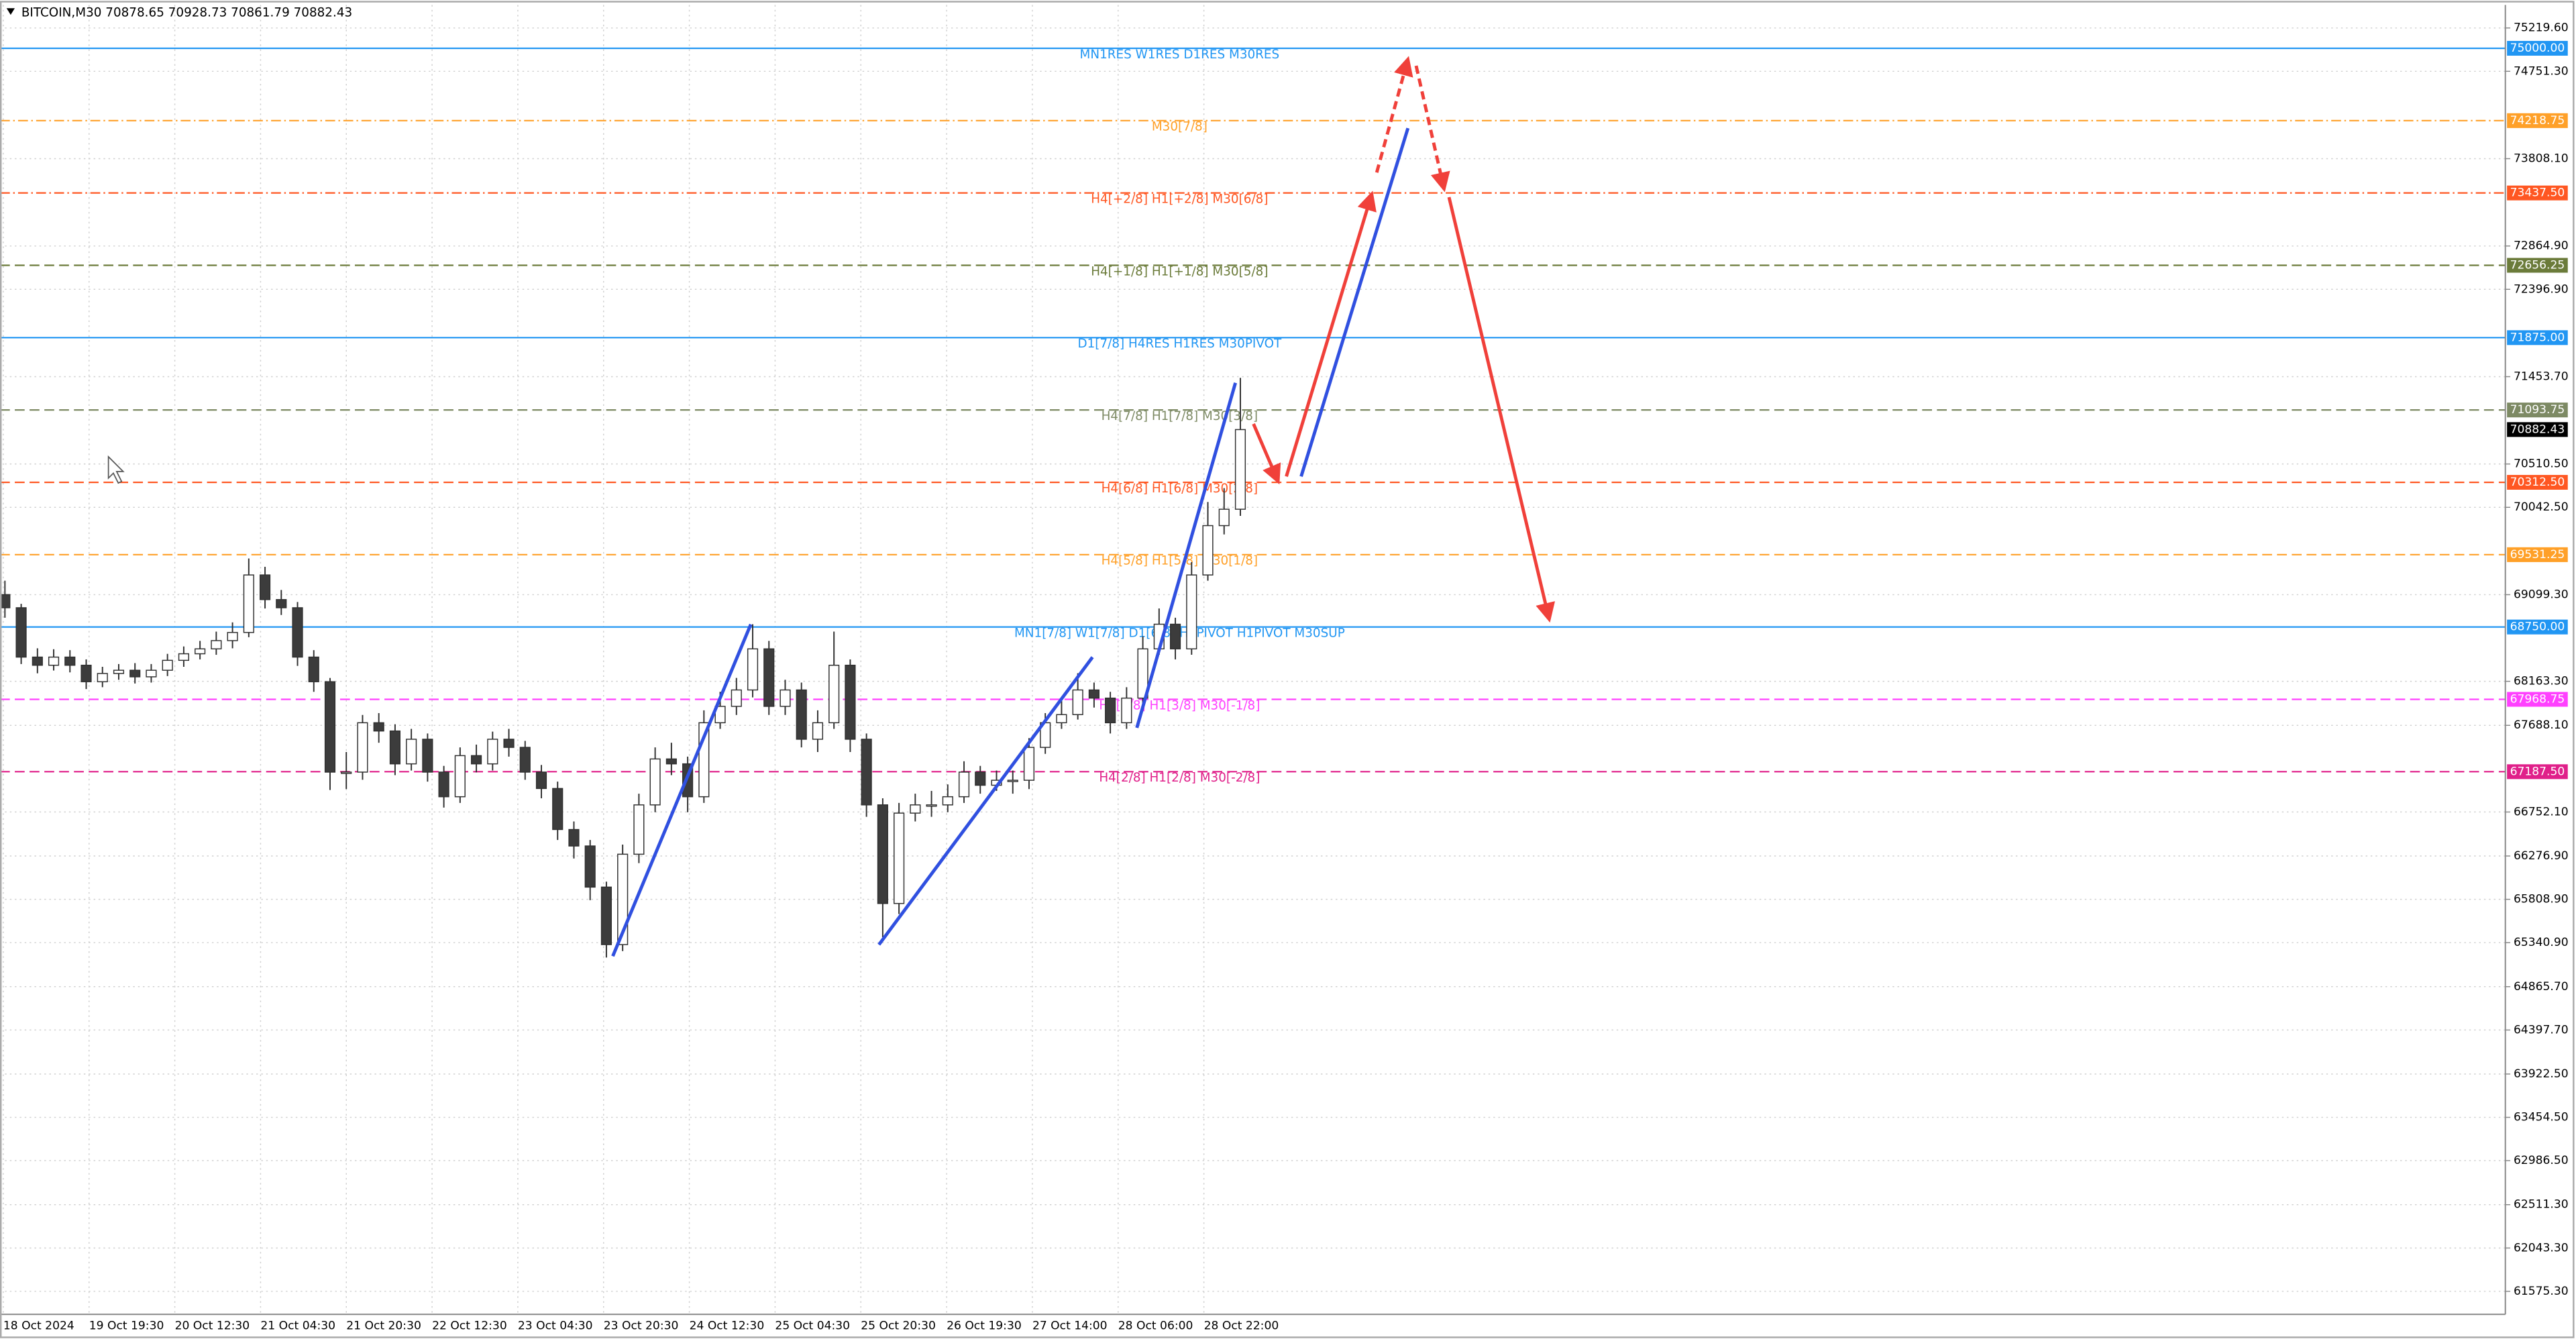  Describe the element at coordinates (2541, 1074) in the screenshot. I see `y-tick-label: 63922.50` at that location.